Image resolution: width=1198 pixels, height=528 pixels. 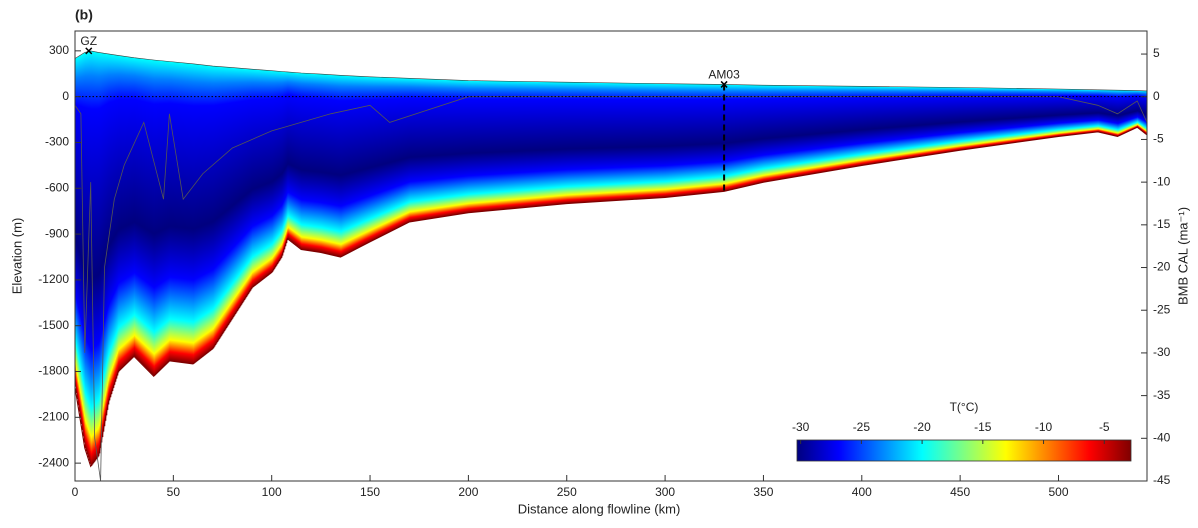 What do you see at coordinates (1044, 427) in the screenshot?
I see `colorbar-tick-label: -10` at bounding box center [1044, 427].